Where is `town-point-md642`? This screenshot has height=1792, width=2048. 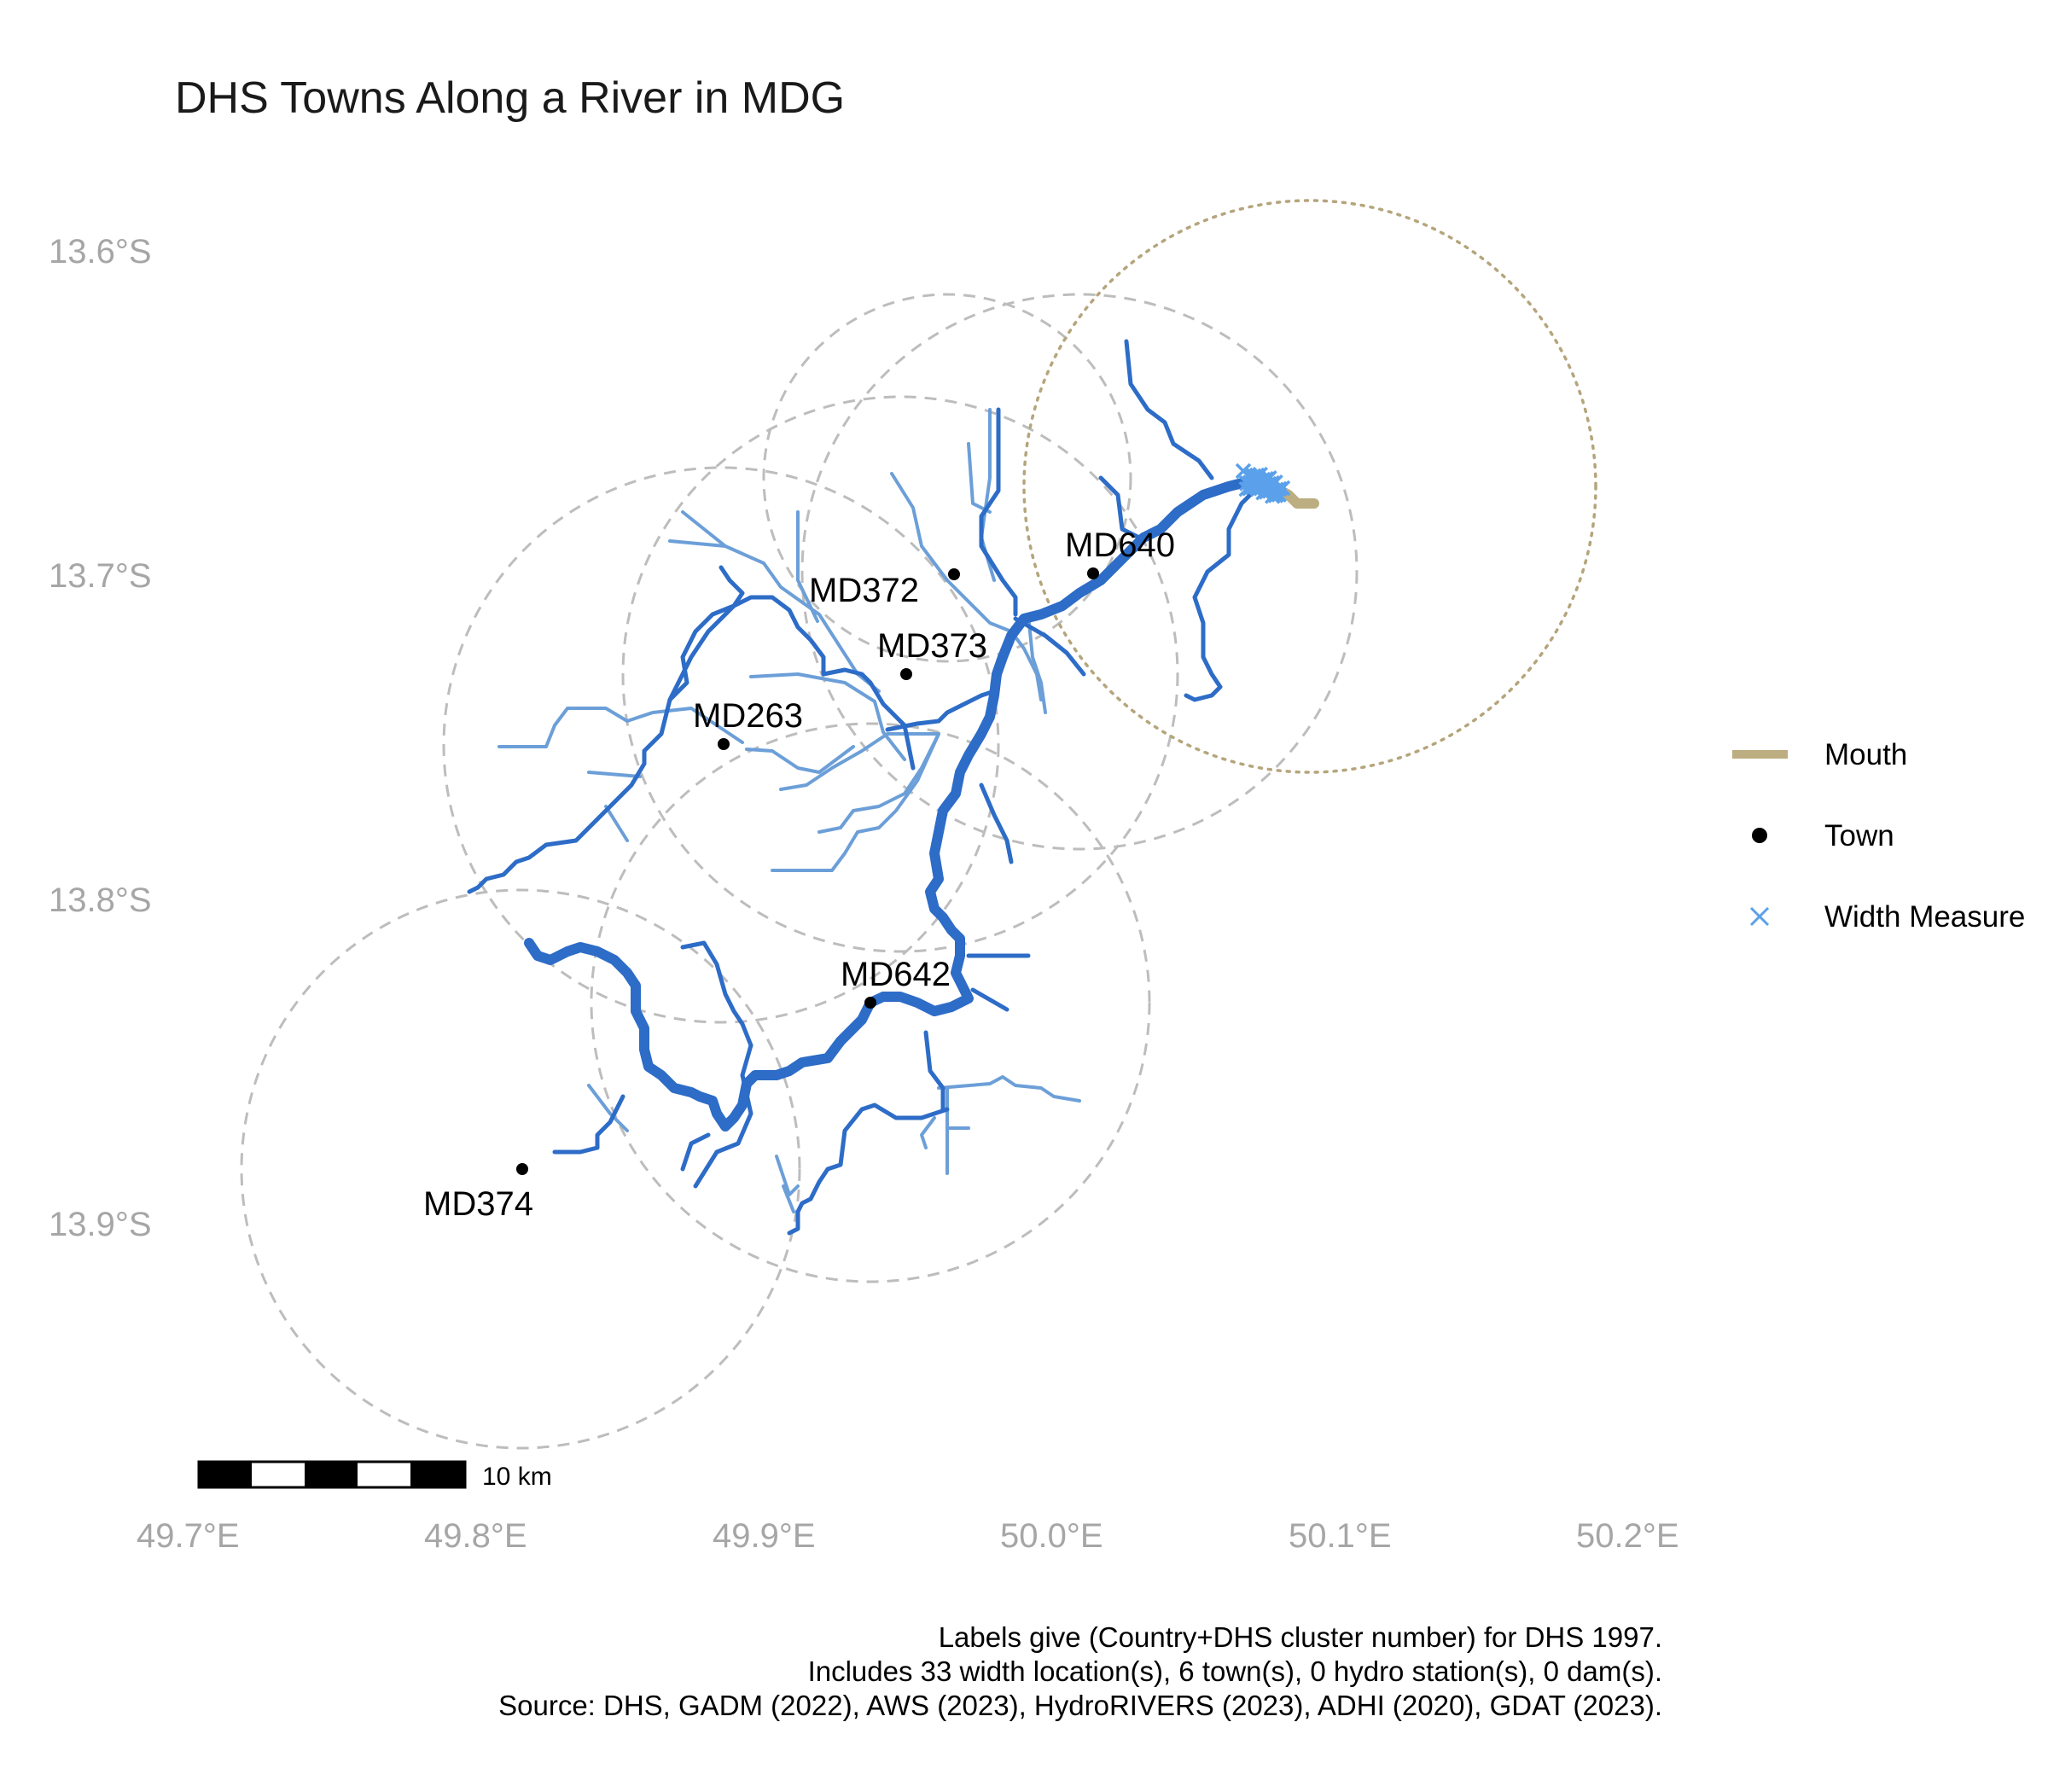
town-point-md642 is located at coordinates (870, 1003).